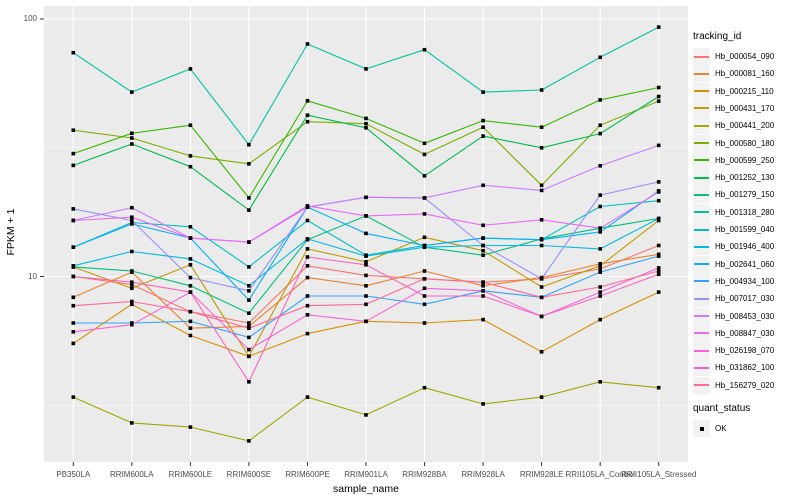 Image resolution: width=800 pixels, height=500 pixels. I want to click on legend-item-label: Hb_001252_130, so click(745, 178).